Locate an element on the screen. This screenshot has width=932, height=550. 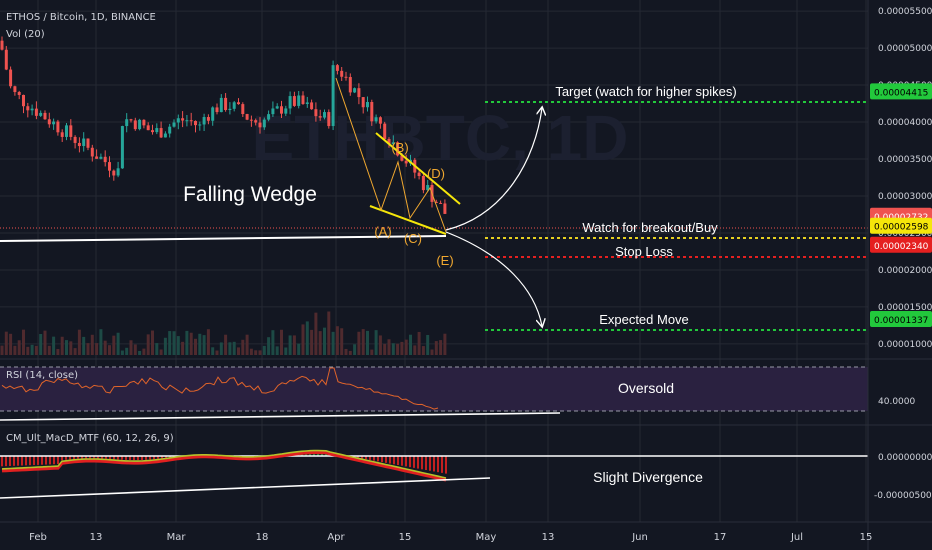
upside-projection-arrow is located at coordinates (493, 169).